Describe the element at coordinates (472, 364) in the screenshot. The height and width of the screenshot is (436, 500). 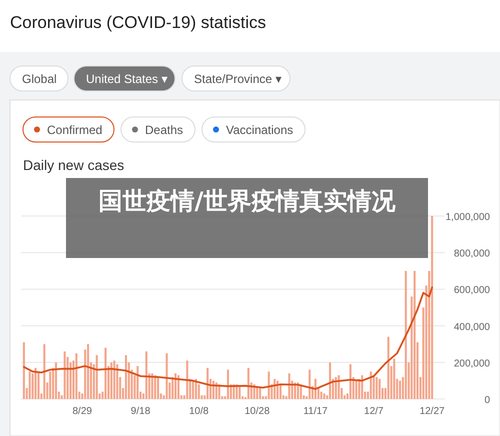
I see `y-tick-label: 200,000` at that location.